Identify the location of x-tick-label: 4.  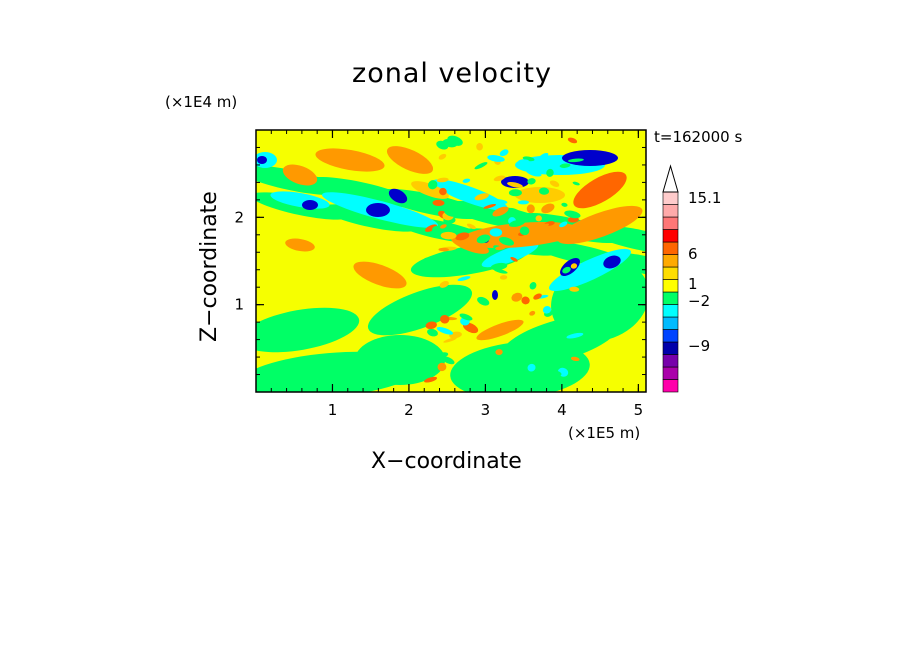
(562, 410).